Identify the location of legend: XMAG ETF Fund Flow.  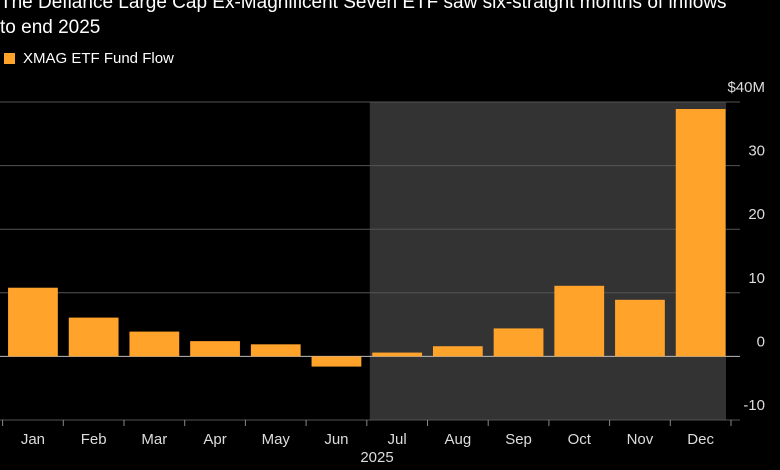
(89, 58).